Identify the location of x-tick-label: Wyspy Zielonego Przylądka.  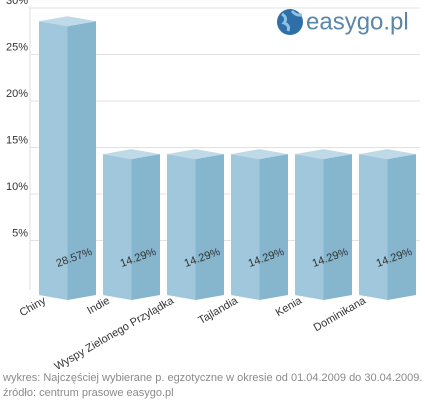
(114, 333).